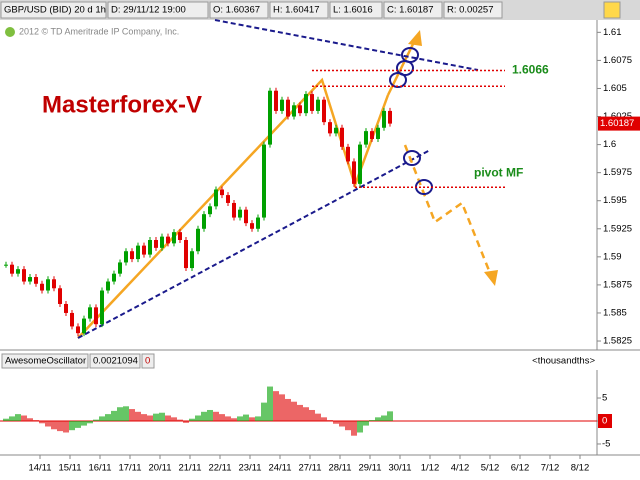 The width and height of the screenshot is (640, 480). What do you see at coordinates (617, 228) in the screenshot?
I see `y-tick-label: 1.5925` at bounding box center [617, 228].